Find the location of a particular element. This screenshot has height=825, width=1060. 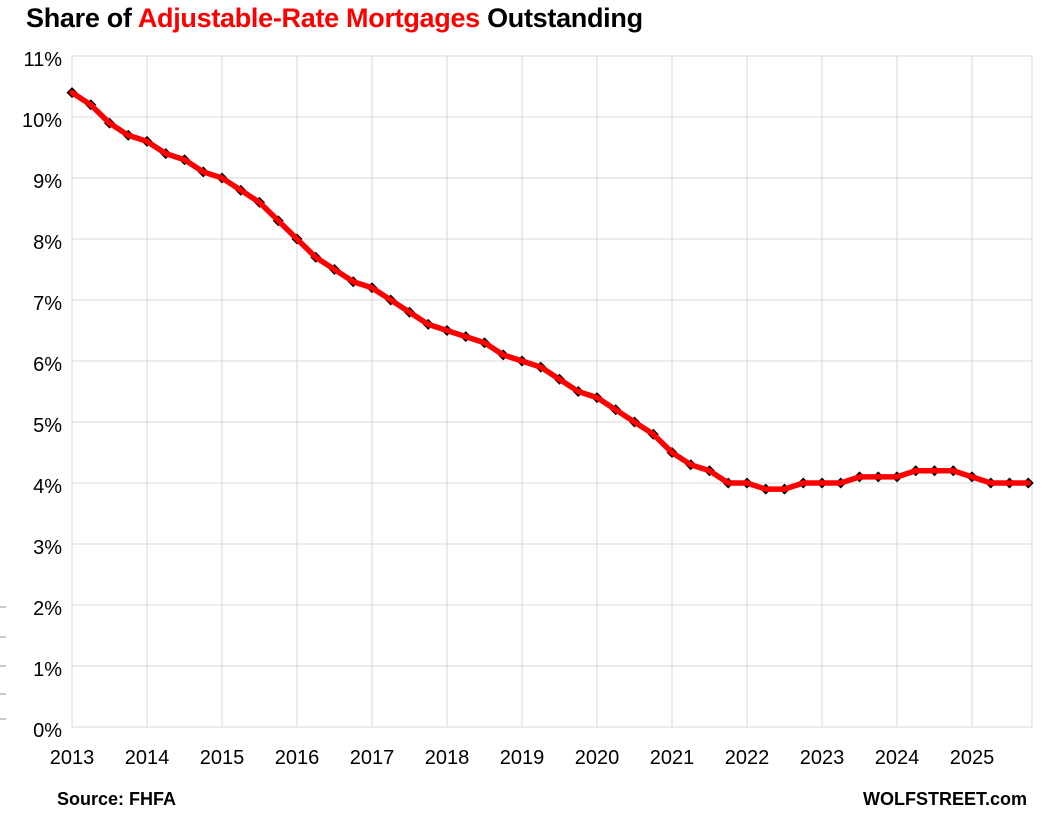

y-axis-tick-label: 5% is located at coordinates (47, 426).